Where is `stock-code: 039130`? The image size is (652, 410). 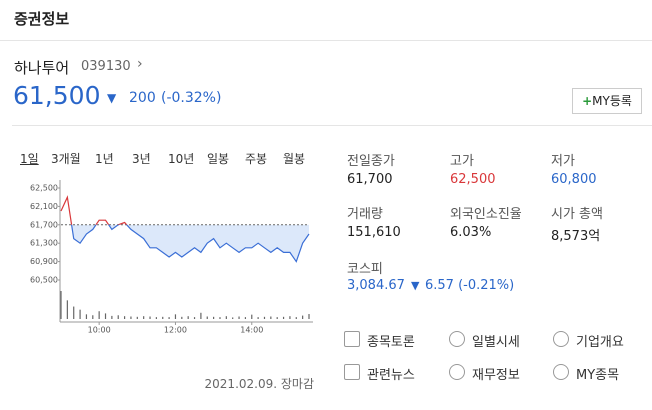 stock-code: 039130 is located at coordinates (106, 66).